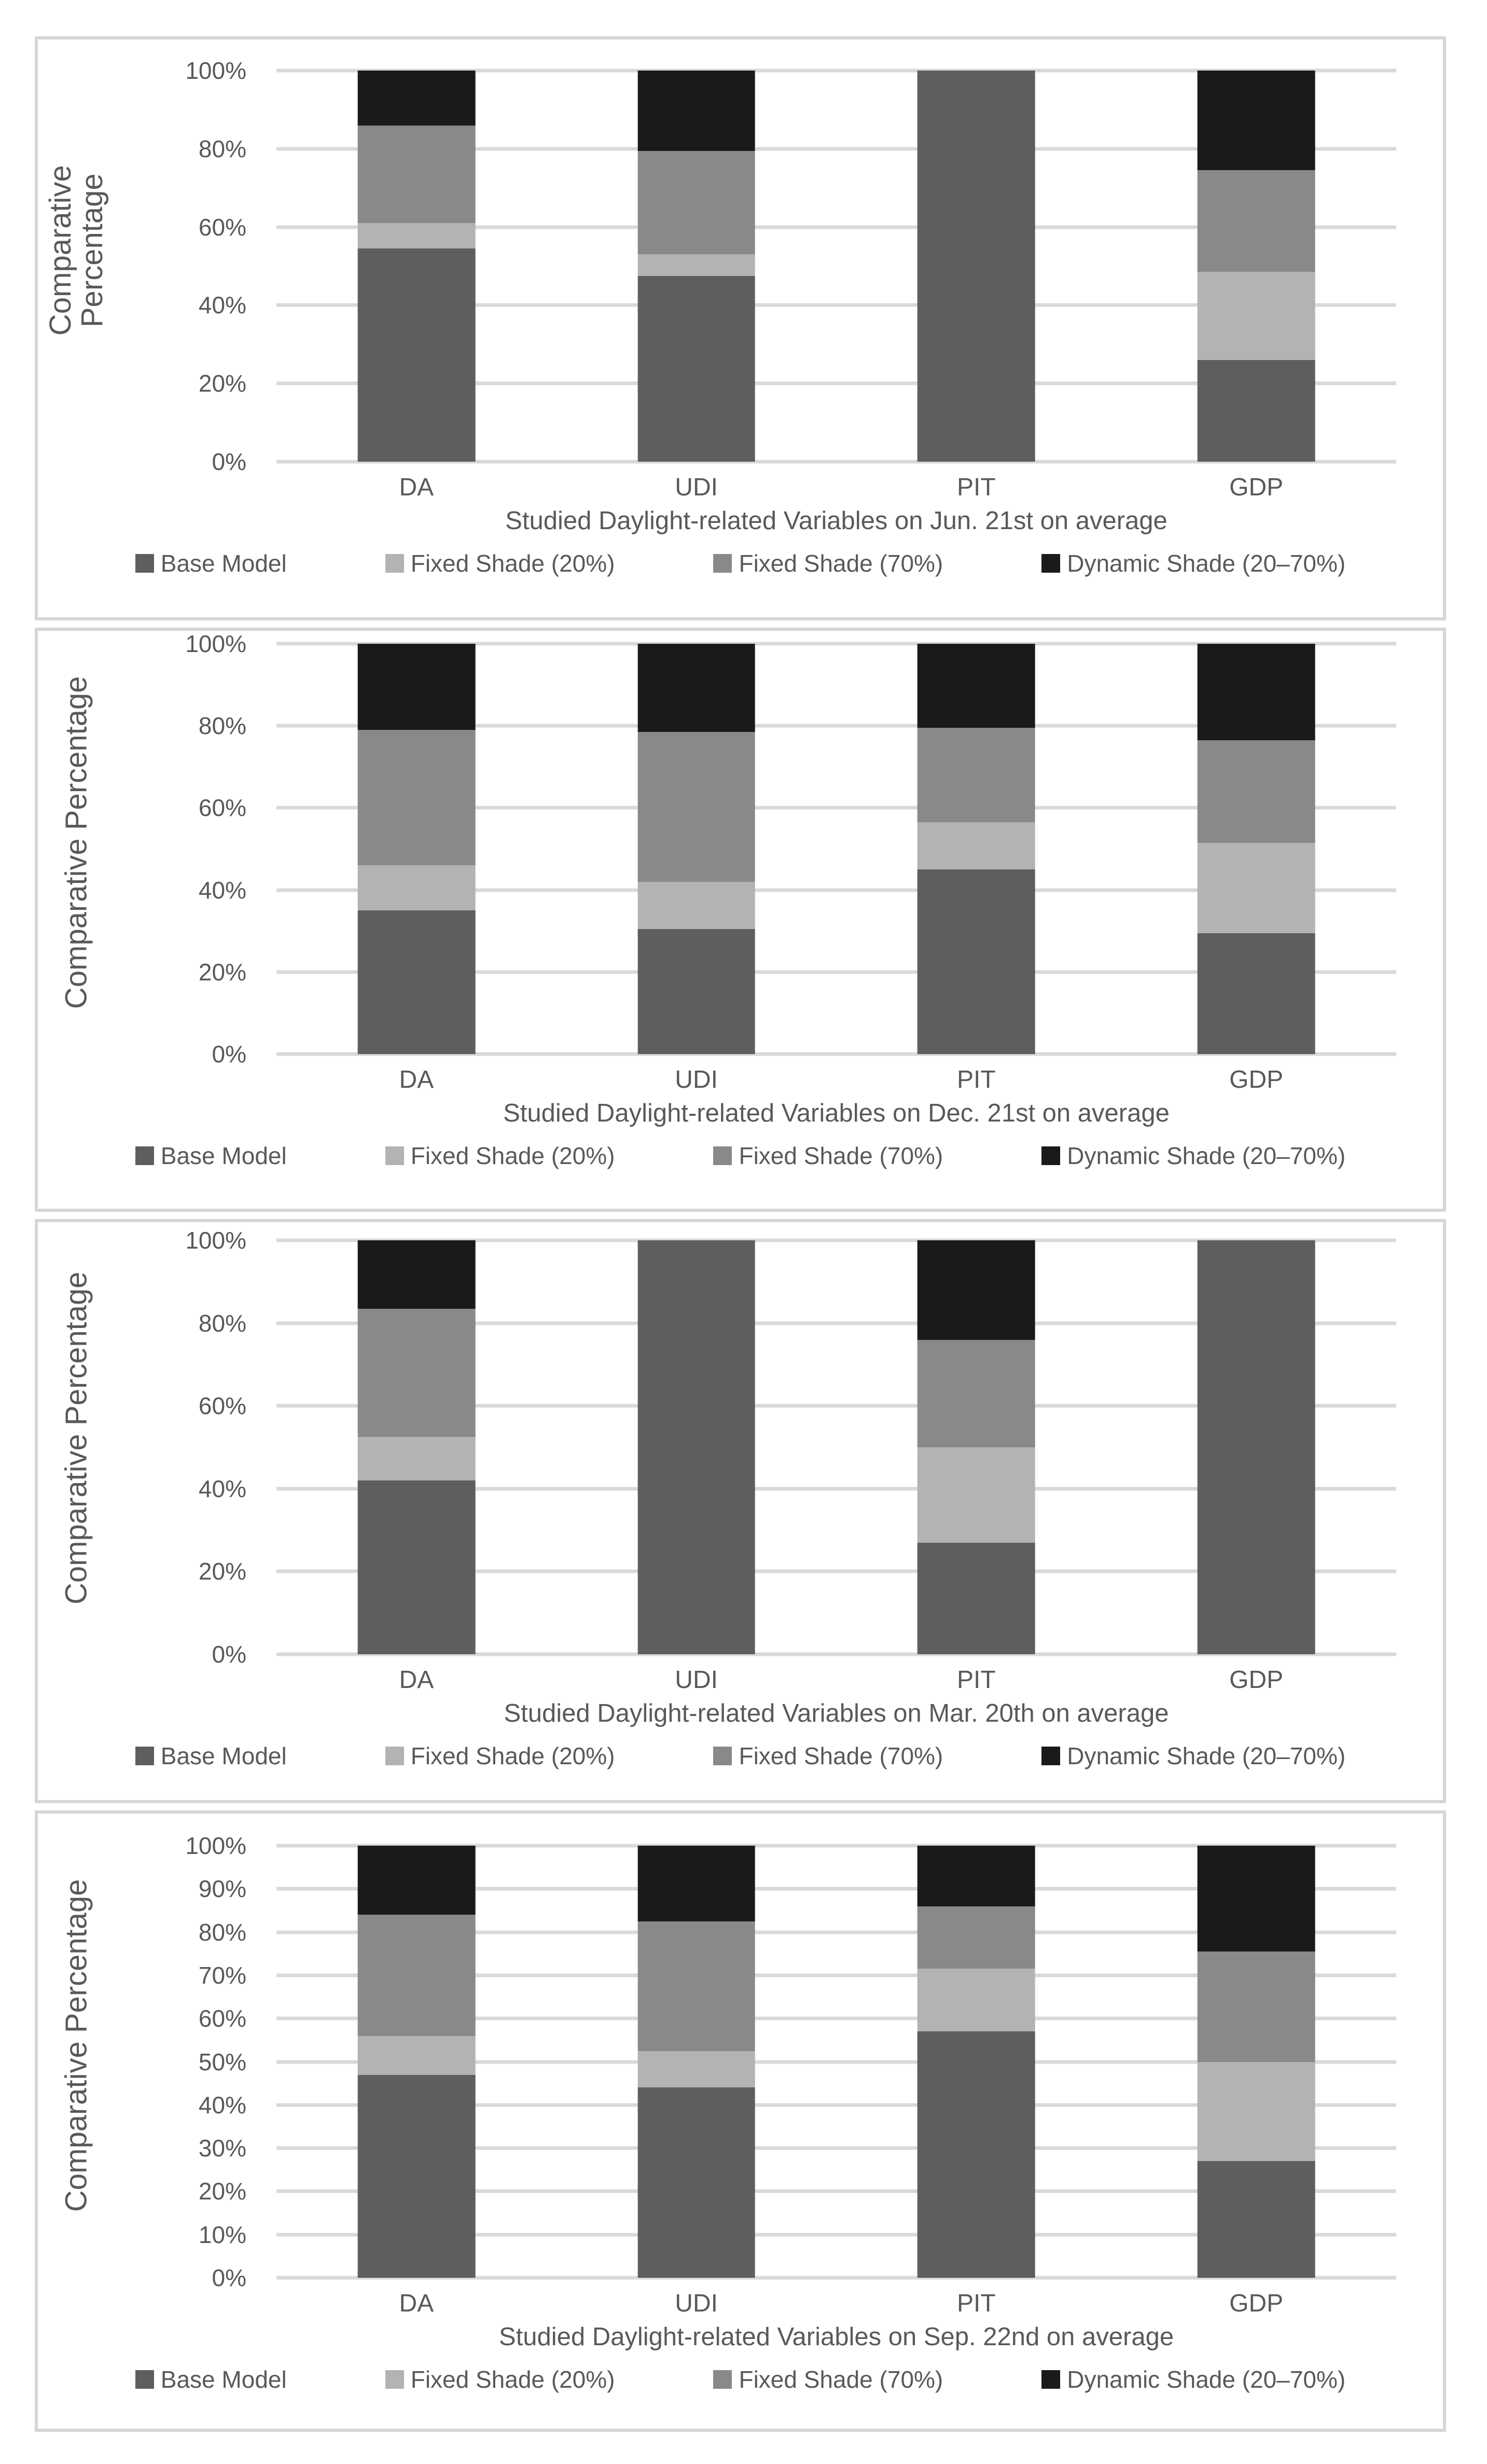  What do you see at coordinates (222, 2148) in the screenshot?
I see `y-axis-tick-label: 30%` at bounding box center [222, 2148].